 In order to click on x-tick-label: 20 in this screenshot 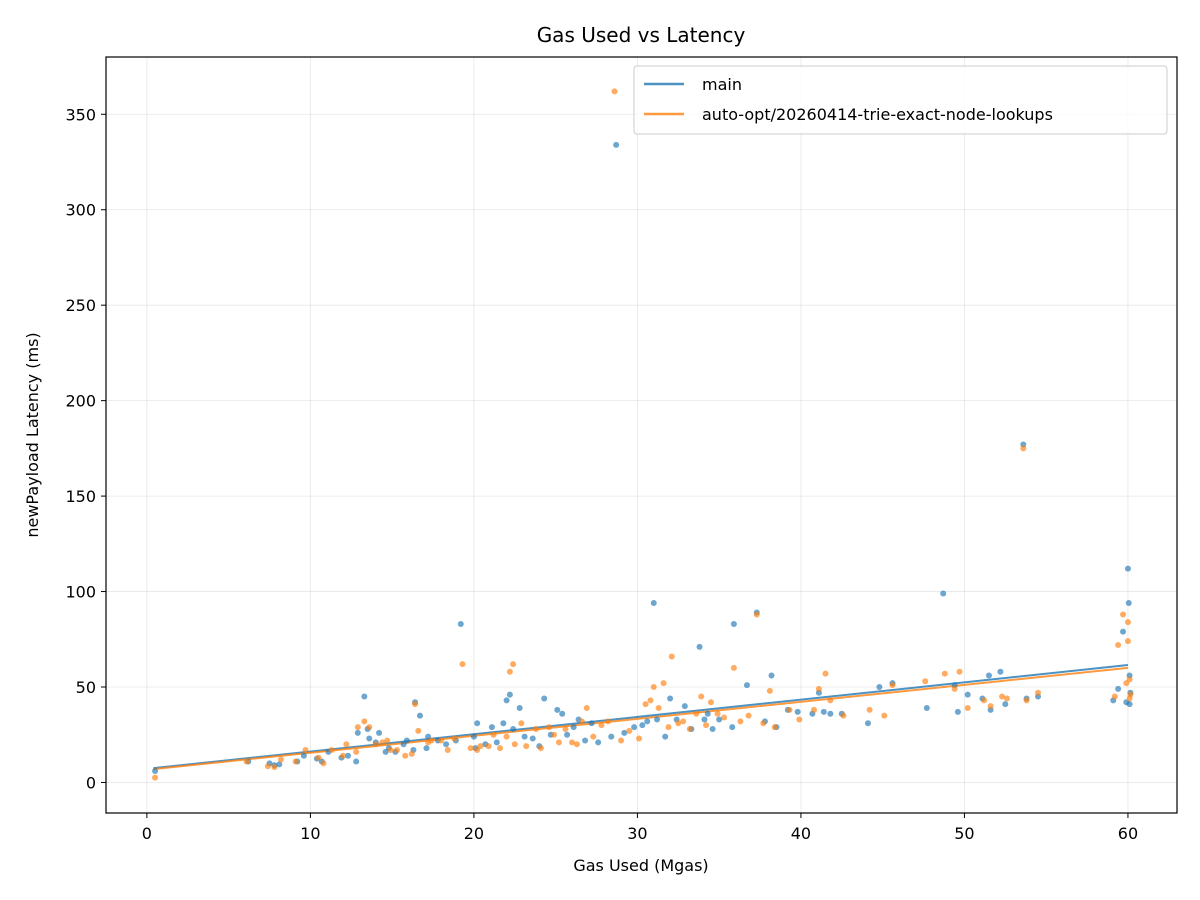, I will do `click(474, 833)`.